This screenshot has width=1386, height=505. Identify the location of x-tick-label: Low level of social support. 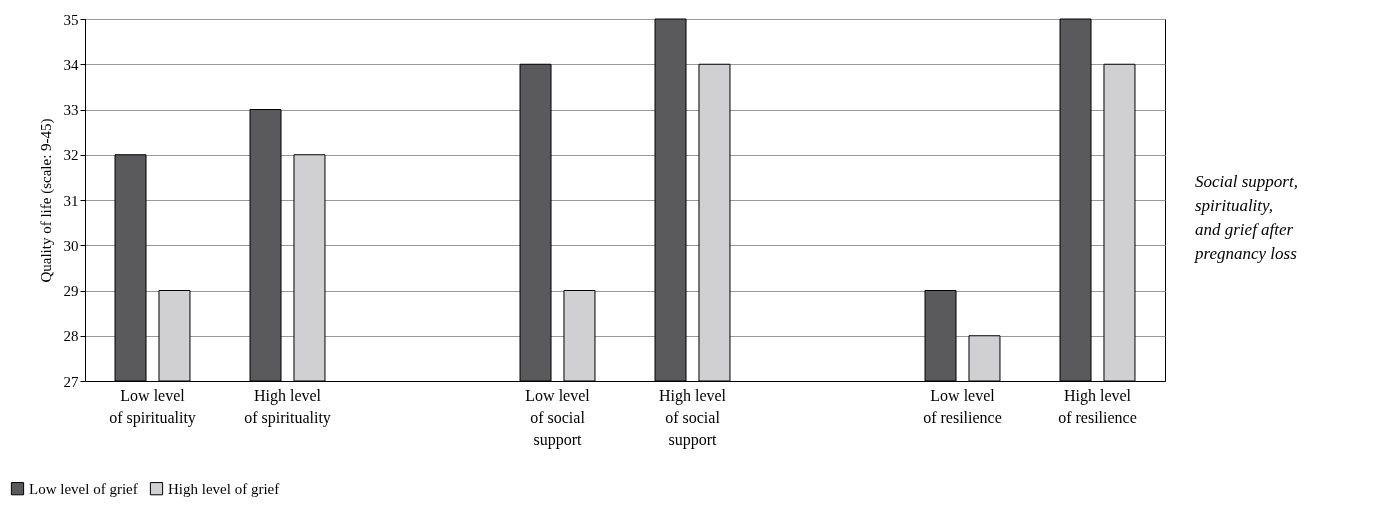
(558, 417).